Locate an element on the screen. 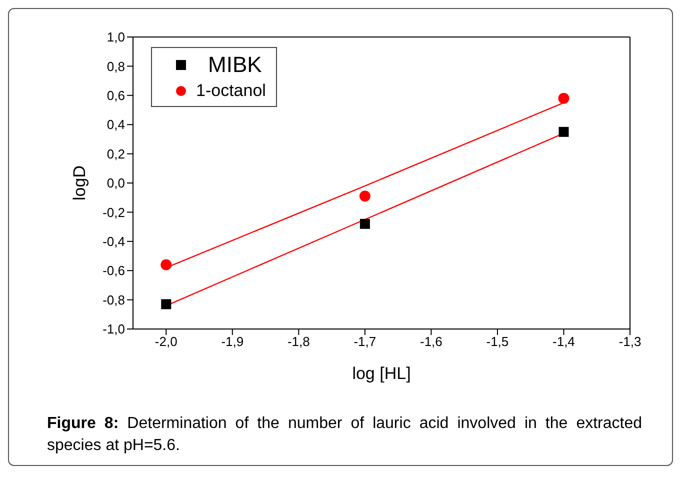  y-tick-label: -0,6 is located at coordinates (113, 270).